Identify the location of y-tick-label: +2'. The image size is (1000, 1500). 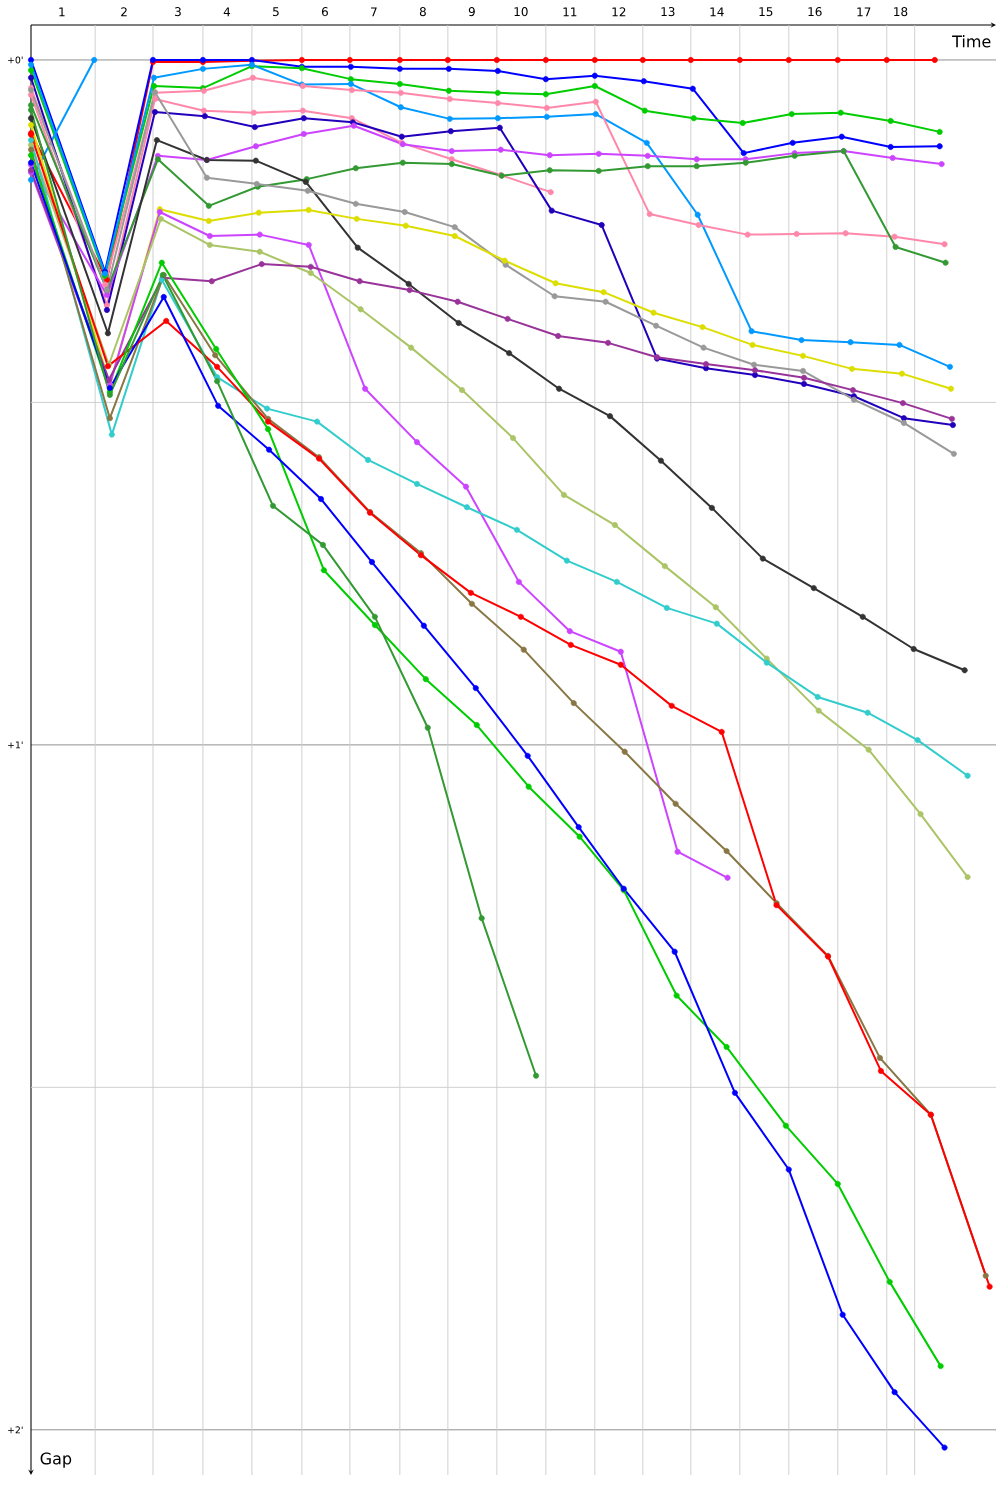
(15, 1430).